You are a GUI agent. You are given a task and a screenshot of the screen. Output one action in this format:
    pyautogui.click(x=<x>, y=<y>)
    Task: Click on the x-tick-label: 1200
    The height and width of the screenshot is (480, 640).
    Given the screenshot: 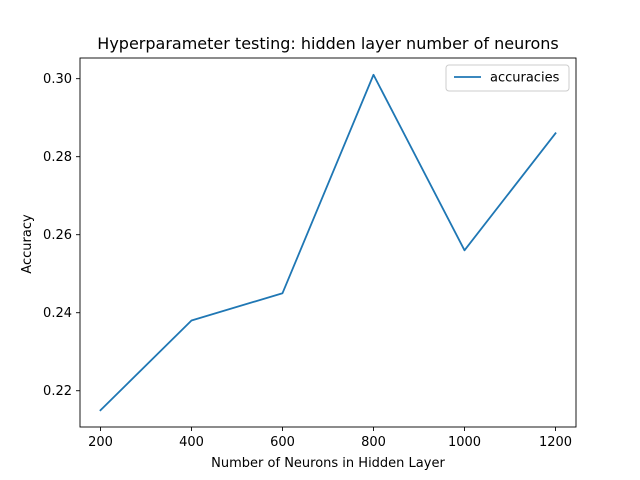 What is the action you would take?
    pyautogui.click(x=555, y=442)
    